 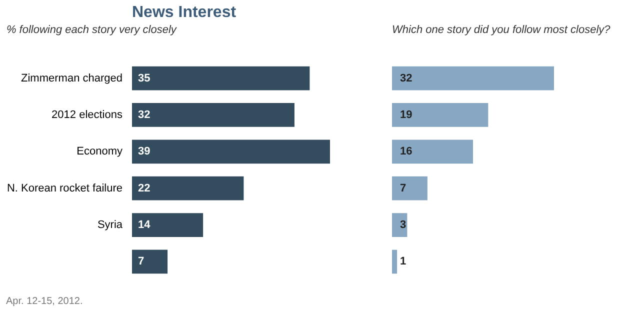 I want to click on data-label: 39, so click(x=144, y=152).